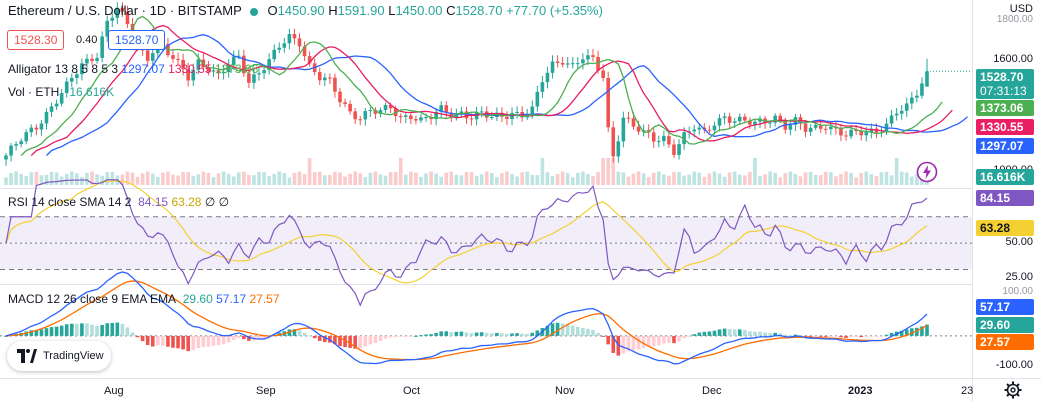 The image size is (1041, 402). Describe the element at coordinates (1013, 390) in the screenshot. I see `settings-gear-icon` at that location.